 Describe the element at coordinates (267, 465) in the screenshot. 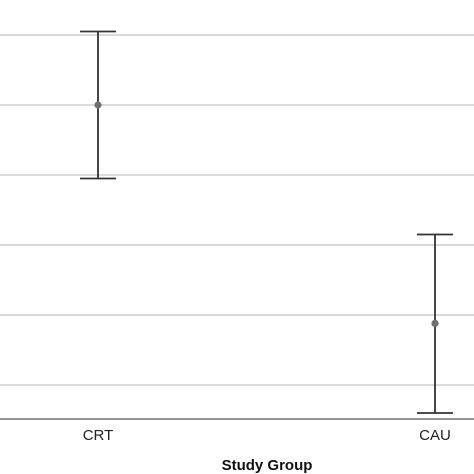

I see `x-axis-title: Study Group` at that location.